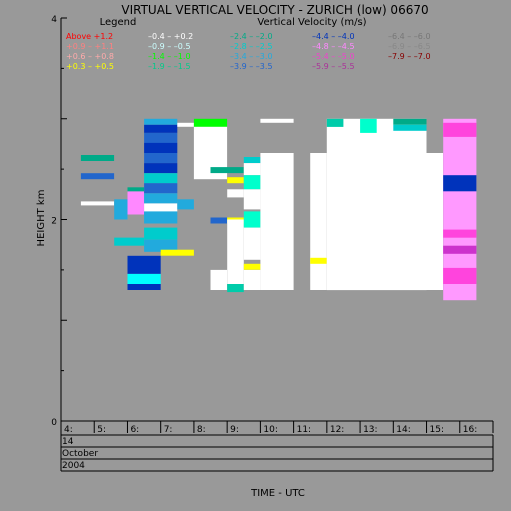  What do you see at coordinates (333, 46) in the screenshot?
I see `legend-entry: –4.8 – –4.5` at bounding box center [333, 46].